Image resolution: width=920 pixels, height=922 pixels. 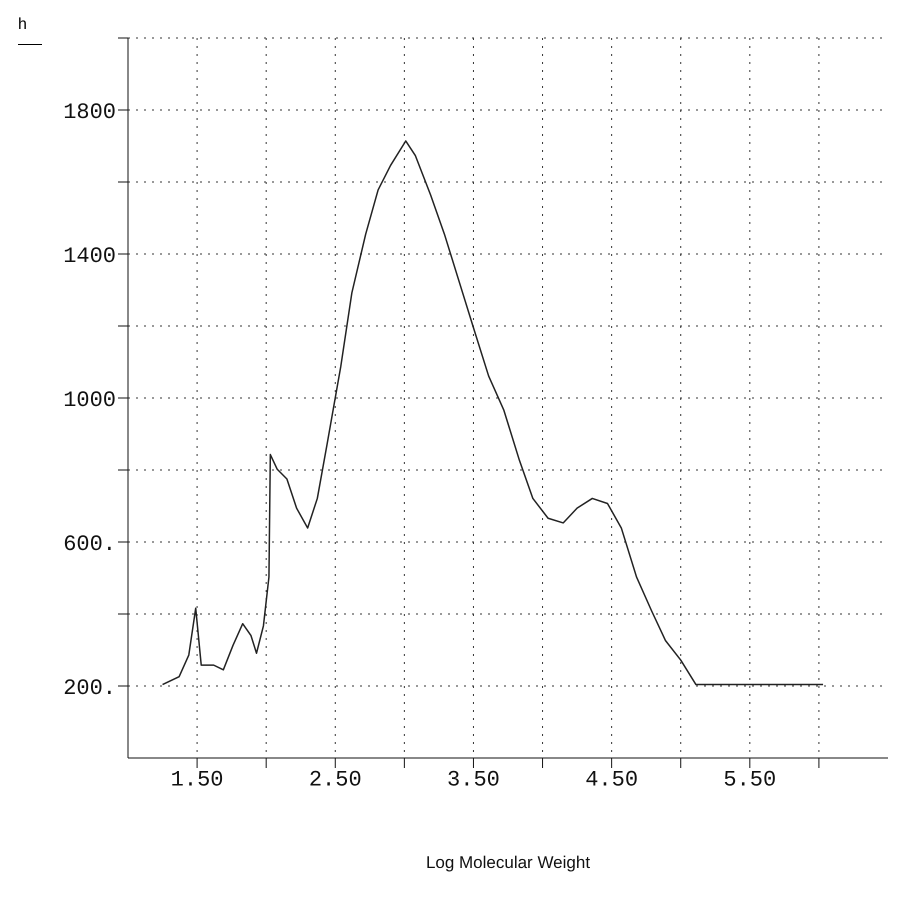 What do you see at coordinates (473, 780) in the screenshot?
I see `x-tick-label: 3.50` at bounding box center [473, 780].